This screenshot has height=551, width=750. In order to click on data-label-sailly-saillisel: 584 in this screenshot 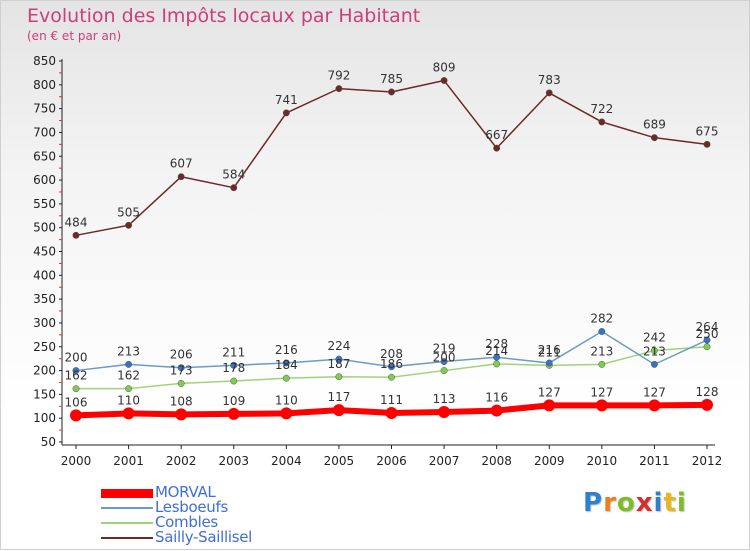, I will do `click(233, 175)`.